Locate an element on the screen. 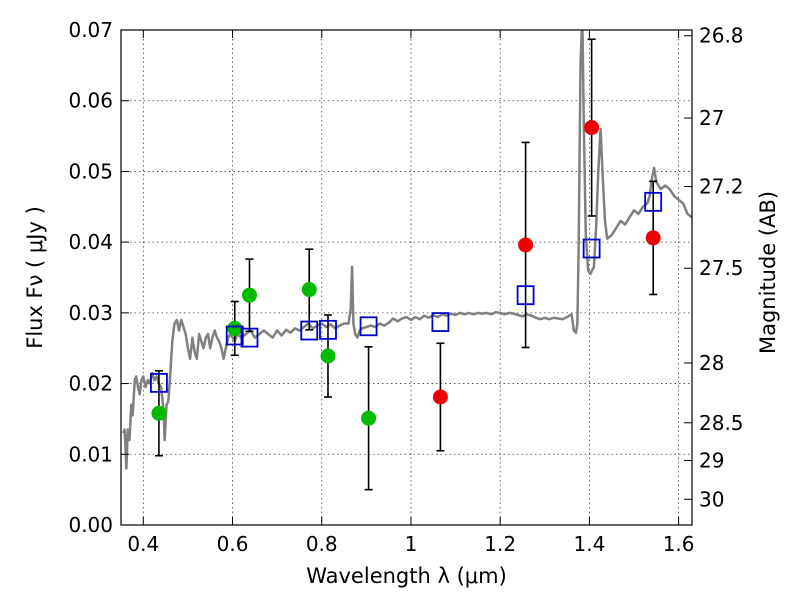  x-tick-label: 1.4 is located at coordinates (589, 544).